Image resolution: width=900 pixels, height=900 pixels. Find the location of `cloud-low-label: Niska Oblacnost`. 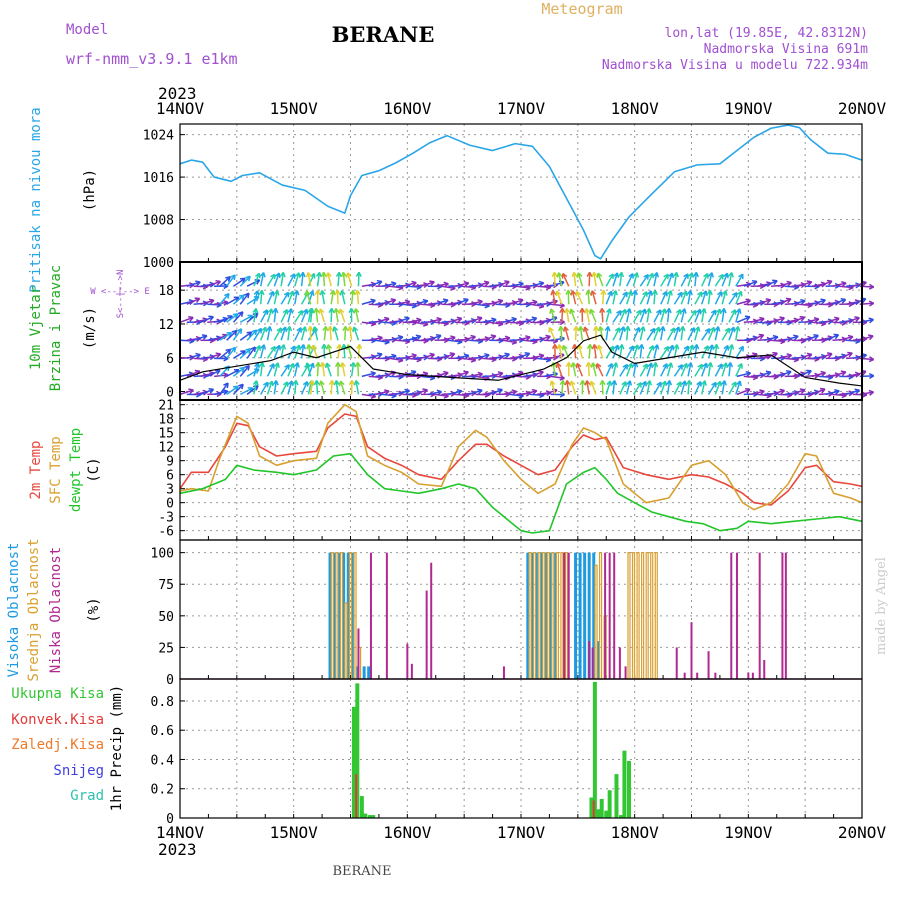

cloud-low-label: Niska Oblacnost is located at coordinates (56, 610).